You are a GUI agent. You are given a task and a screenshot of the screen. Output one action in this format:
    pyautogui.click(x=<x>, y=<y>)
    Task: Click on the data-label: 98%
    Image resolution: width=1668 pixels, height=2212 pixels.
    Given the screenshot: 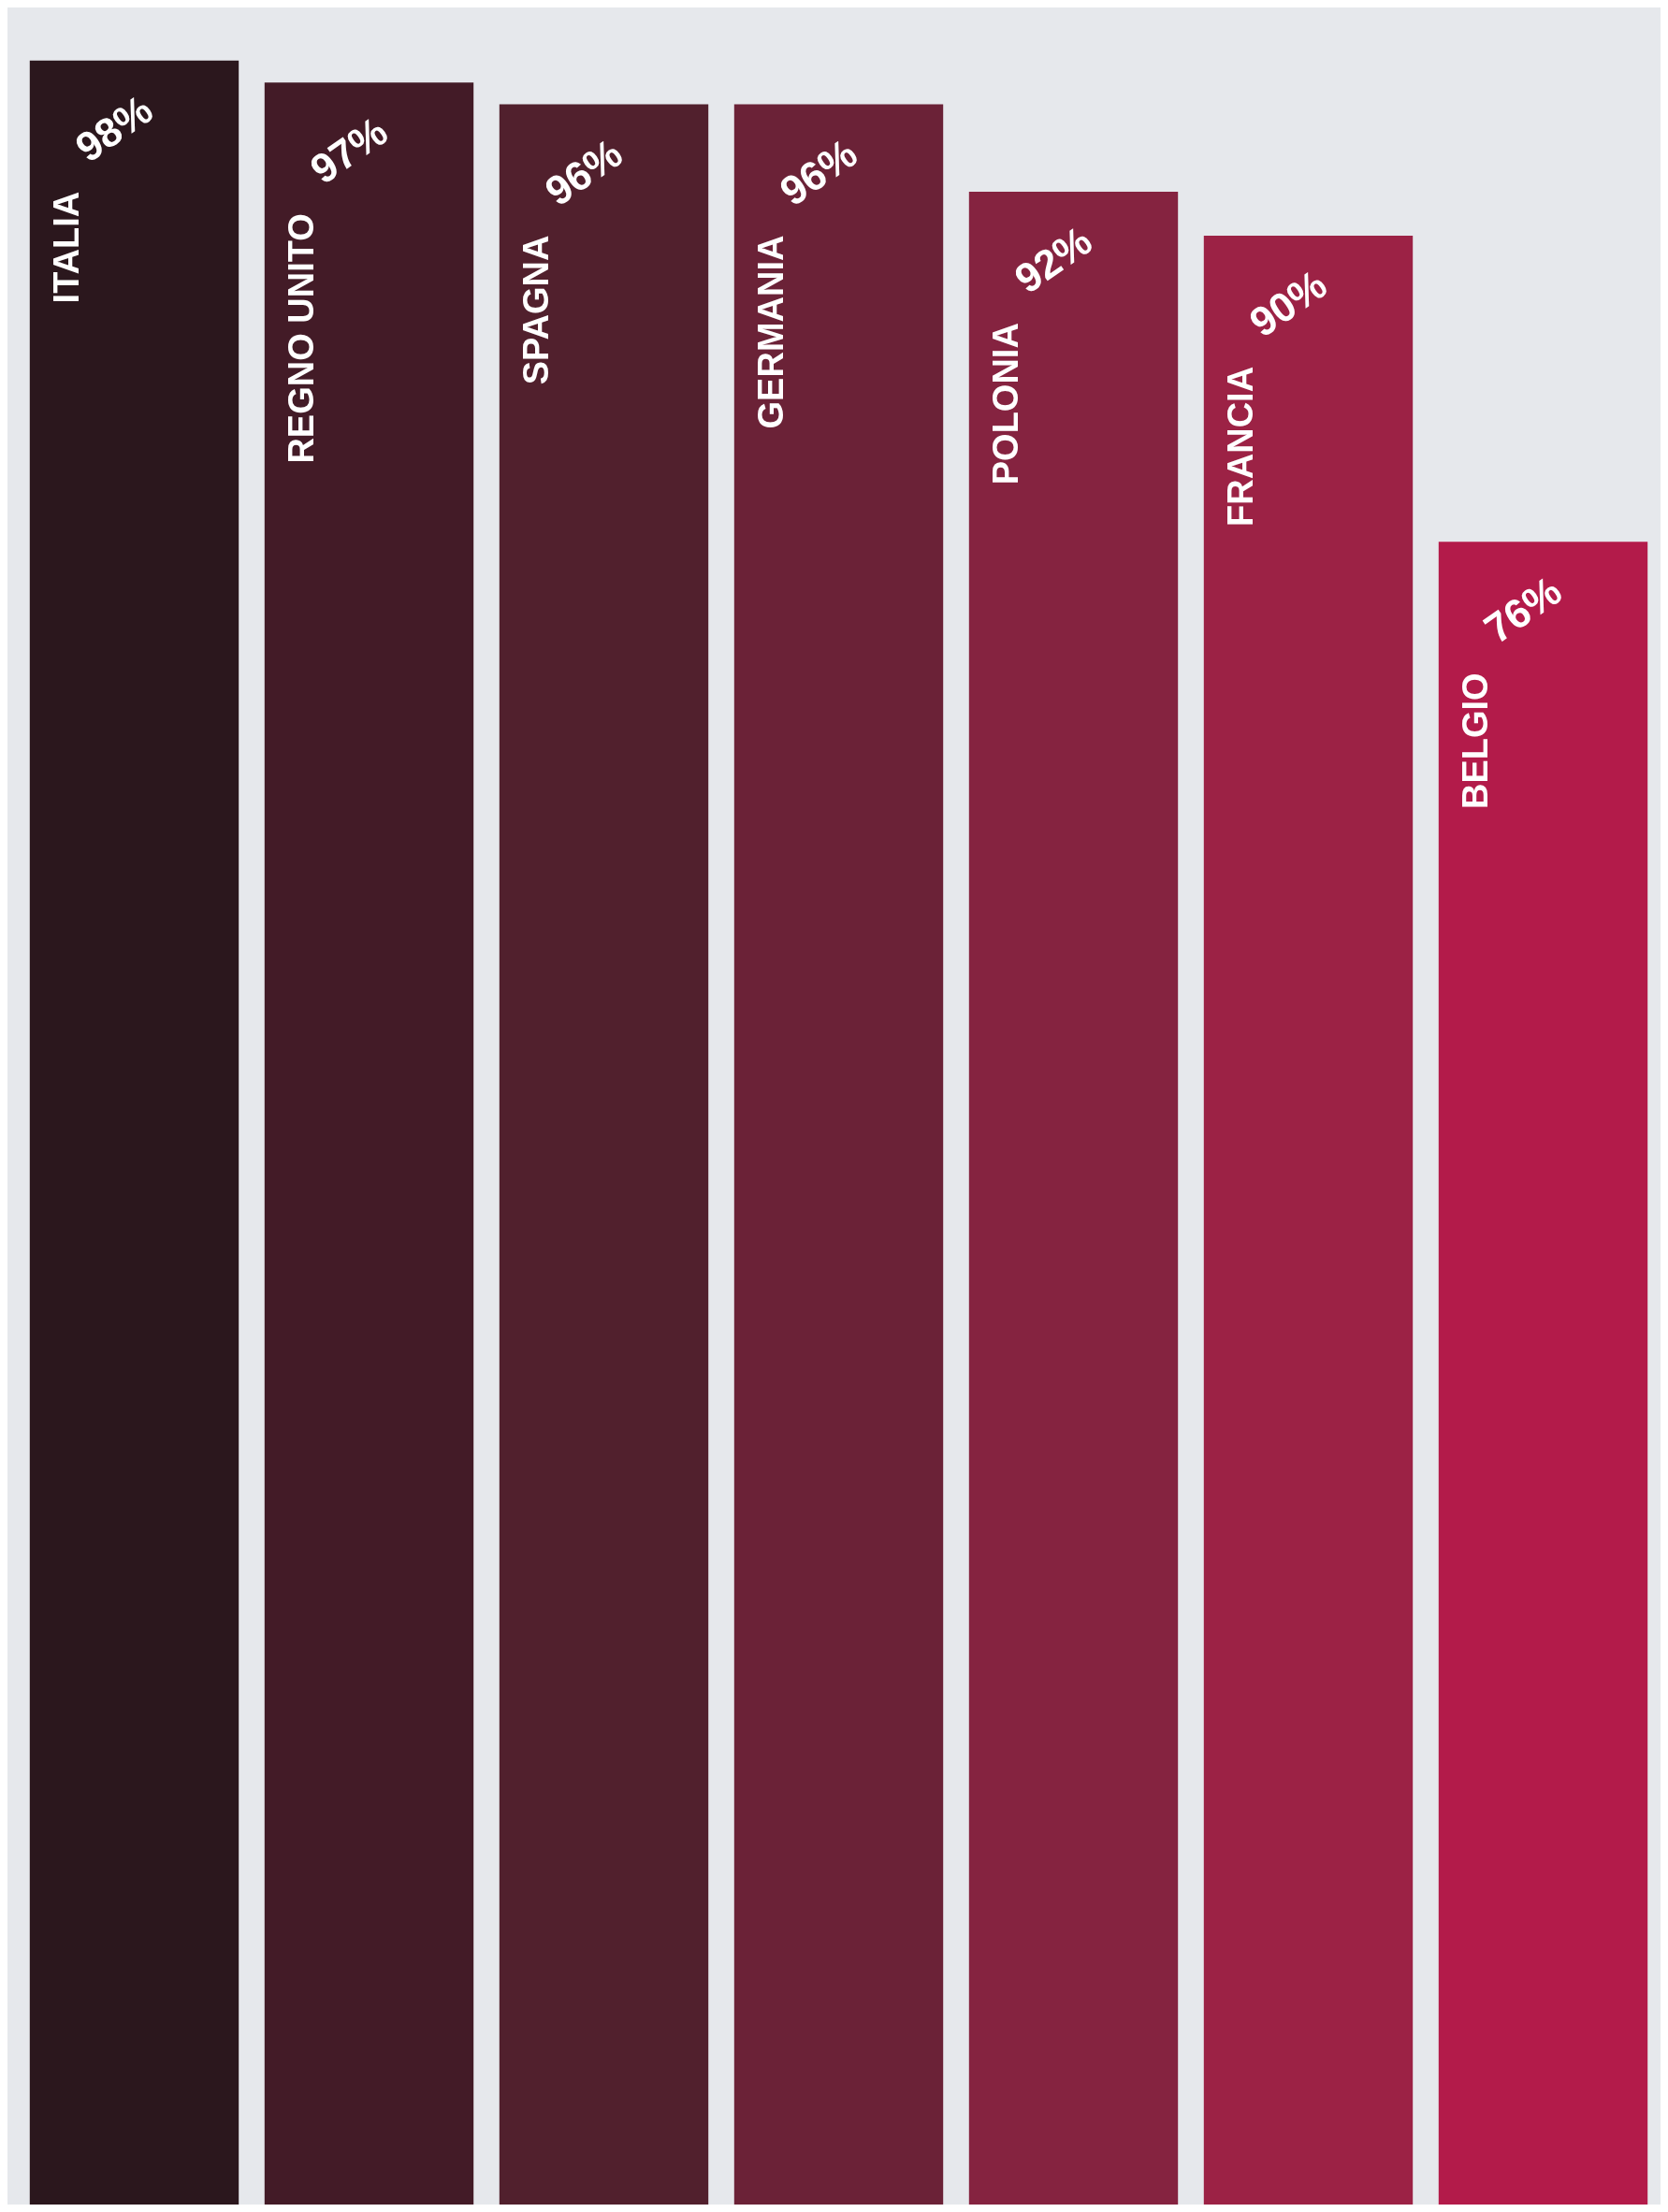 What is the action you would take?
    pyautogui.click(x=113, y=128)
    